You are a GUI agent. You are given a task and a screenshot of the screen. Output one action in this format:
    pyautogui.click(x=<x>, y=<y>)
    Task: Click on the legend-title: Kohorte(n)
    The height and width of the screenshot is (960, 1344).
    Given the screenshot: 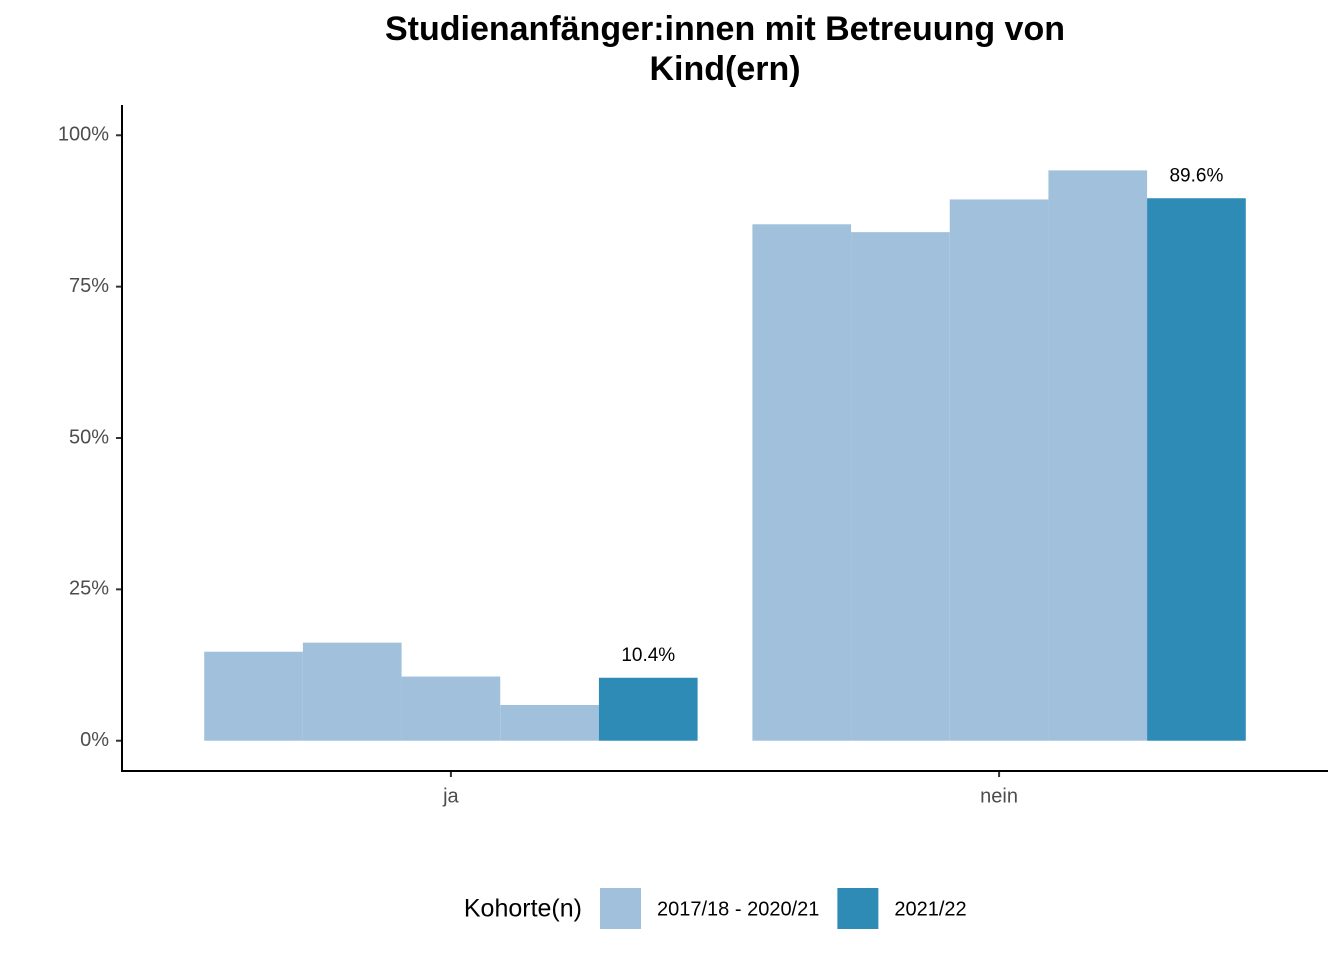 What is the action you would take?
    pyautogui.click(x=523, y=909)
    